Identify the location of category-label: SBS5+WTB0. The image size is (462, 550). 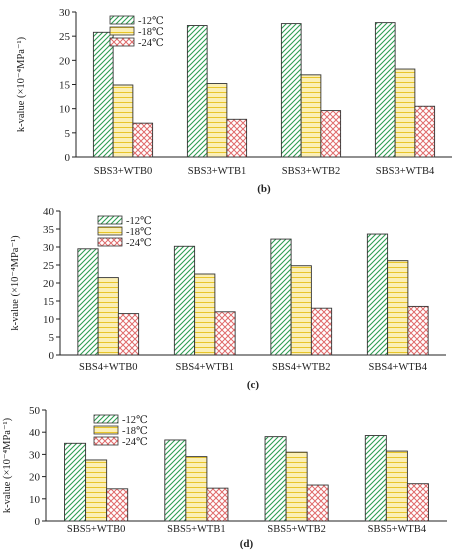
(96, 529).